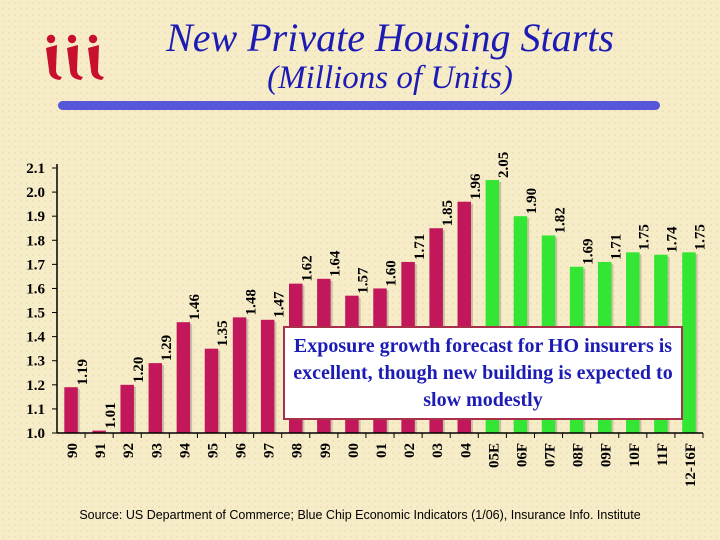  I want to click on y-tick-label: 1.3, so click(35, 362).